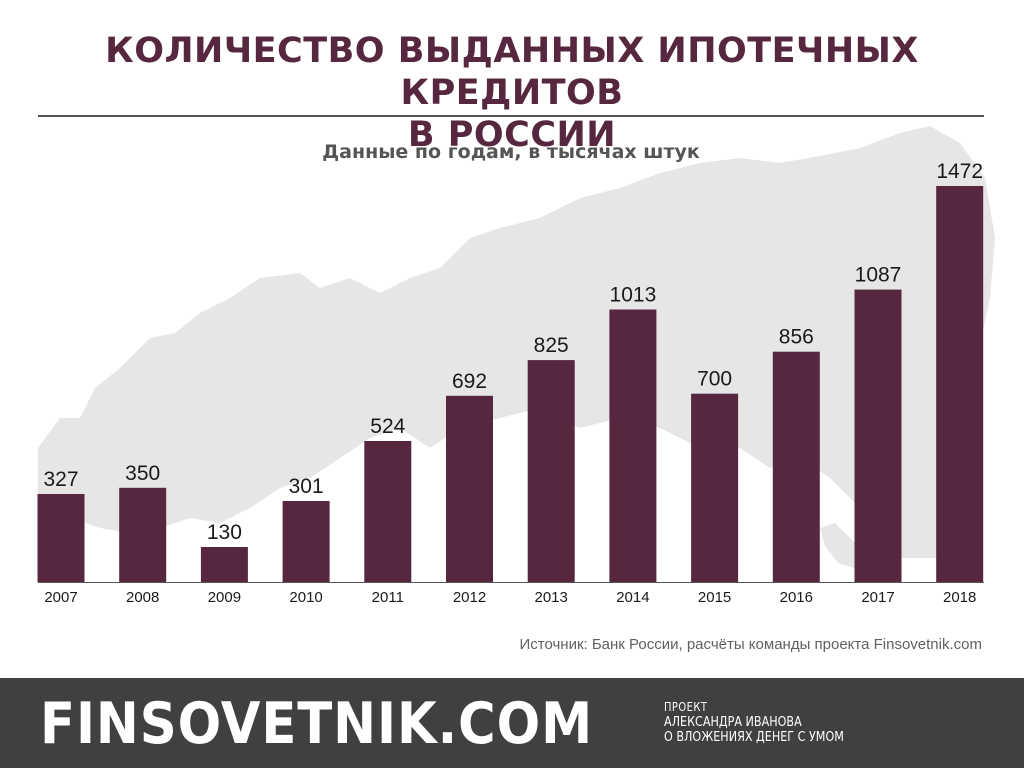 This screenshot has width=1024, height=768. I want to click on x-tick-label-2008: 2008, so click(142, 597).